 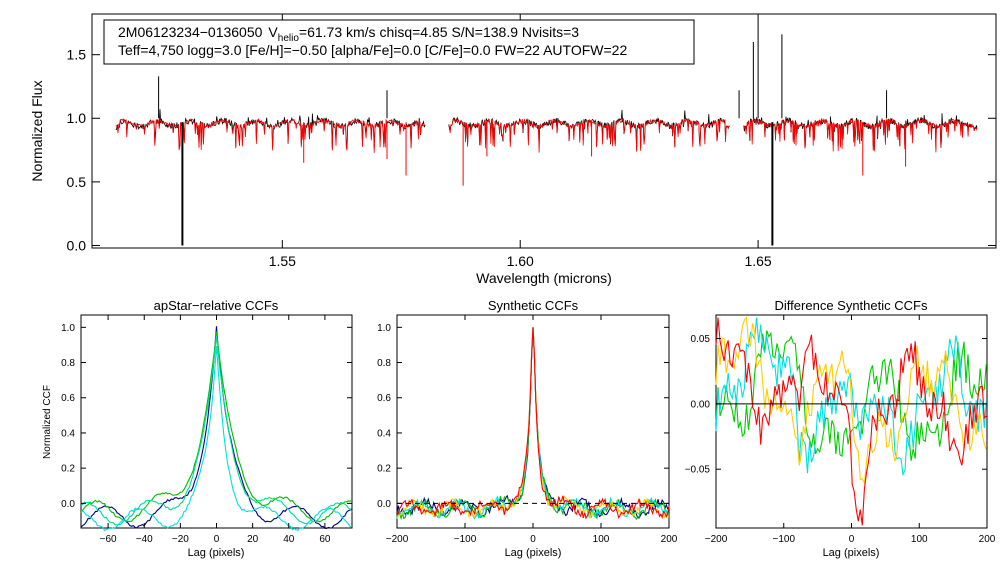 I want to click on difference-ccf-axes: −200 −100 0 100 200 −0.05 0.00 0.05, so click(x=840, y=430).